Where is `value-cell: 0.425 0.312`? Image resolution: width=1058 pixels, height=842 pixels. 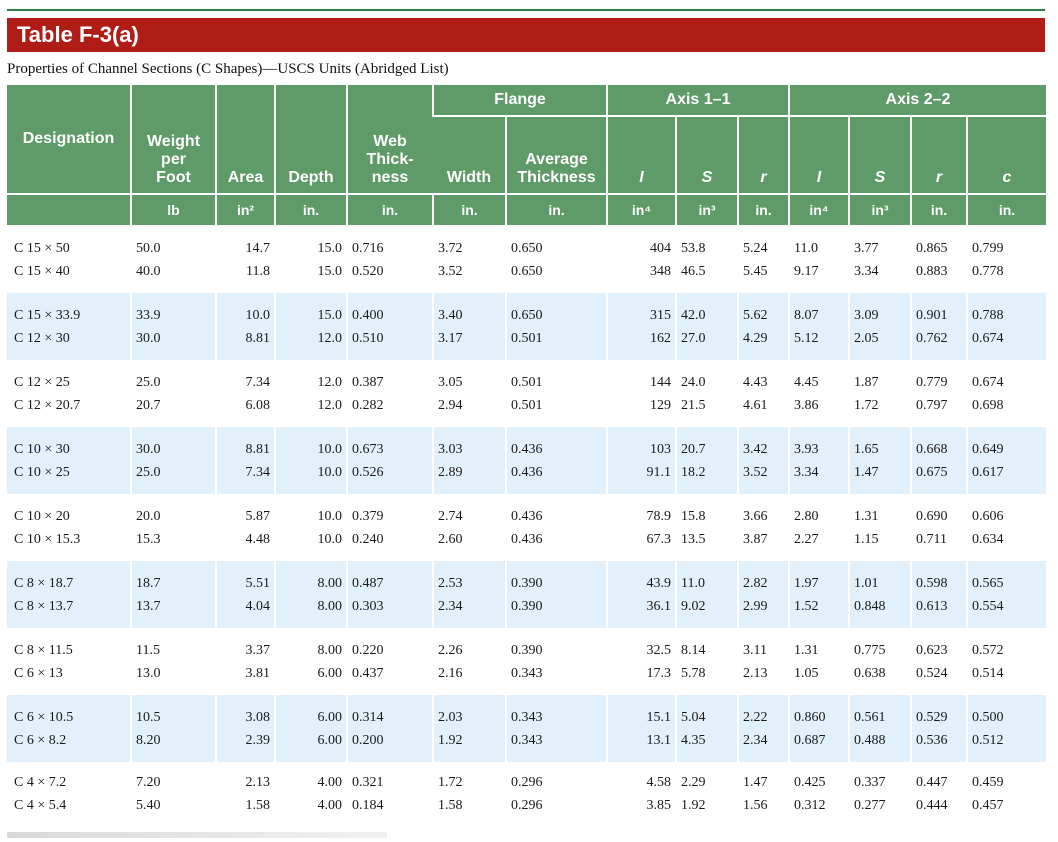 value-cell: 0.425 0.312 is located at coordinates (818, 793).